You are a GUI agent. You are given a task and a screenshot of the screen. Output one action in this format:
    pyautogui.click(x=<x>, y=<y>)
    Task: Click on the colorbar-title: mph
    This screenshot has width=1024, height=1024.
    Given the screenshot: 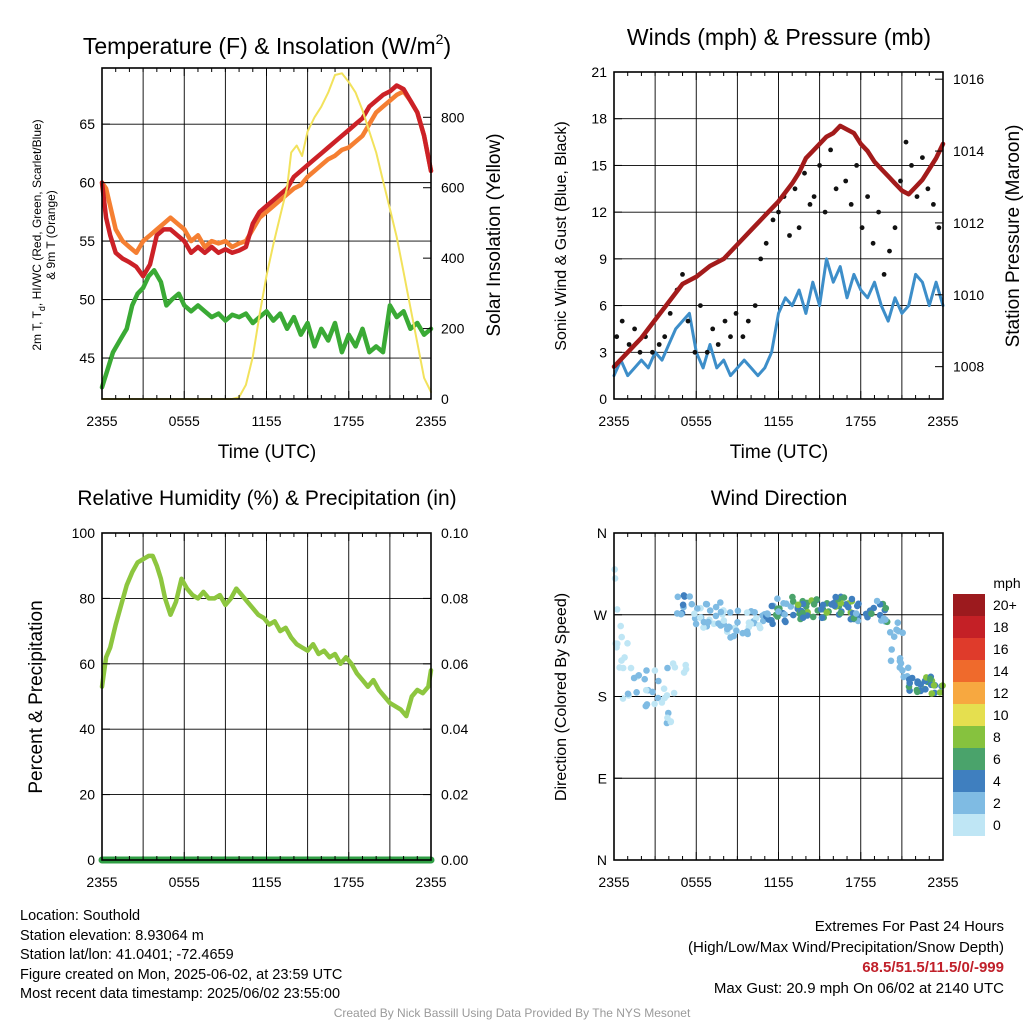 What is the action you would take?
    pyautogui.click(x=1006, y=583)
    